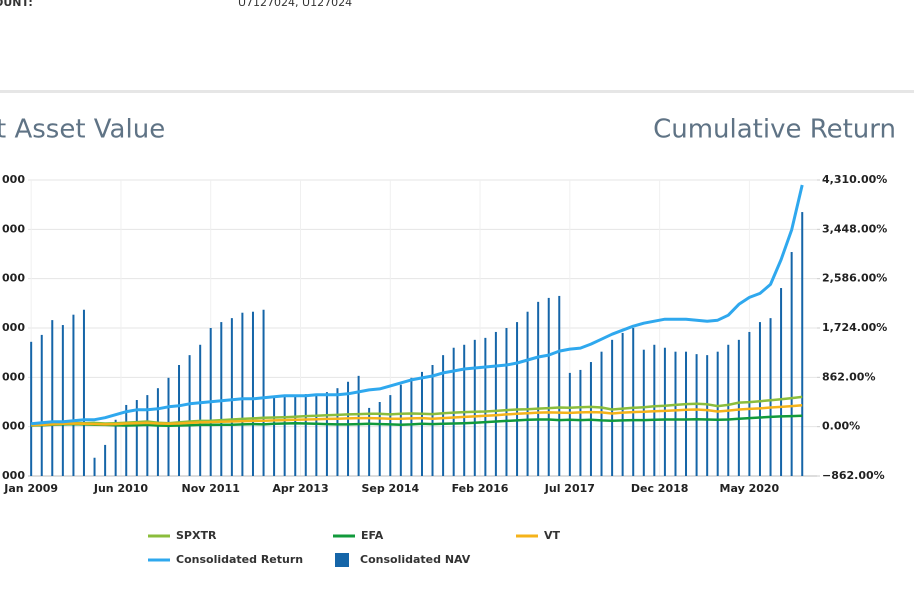  Describe the element at coordinates (750, 488) in the screenshot. I see `x-tick-label: May 2020` at that location.